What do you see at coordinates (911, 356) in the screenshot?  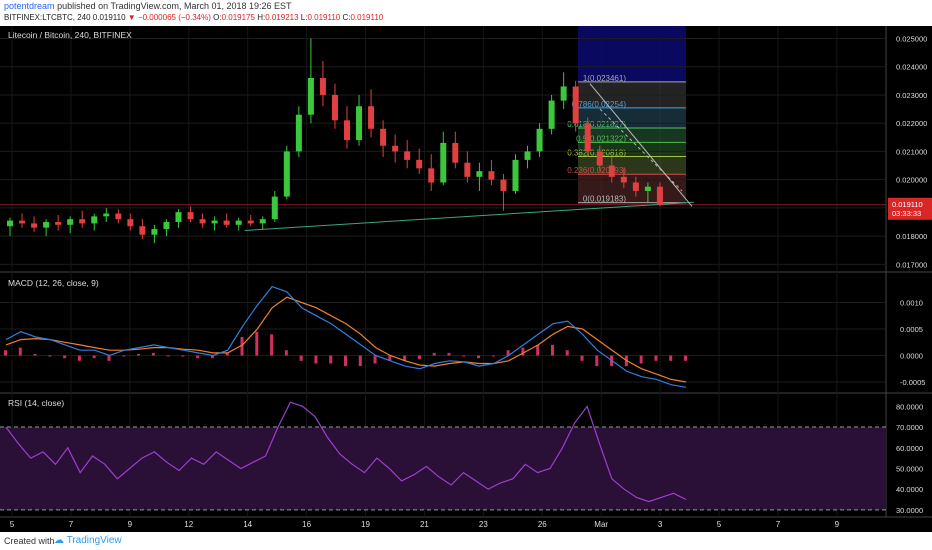 I see `macd-axis-label: 0.0000` at bounding box center [911, 356].